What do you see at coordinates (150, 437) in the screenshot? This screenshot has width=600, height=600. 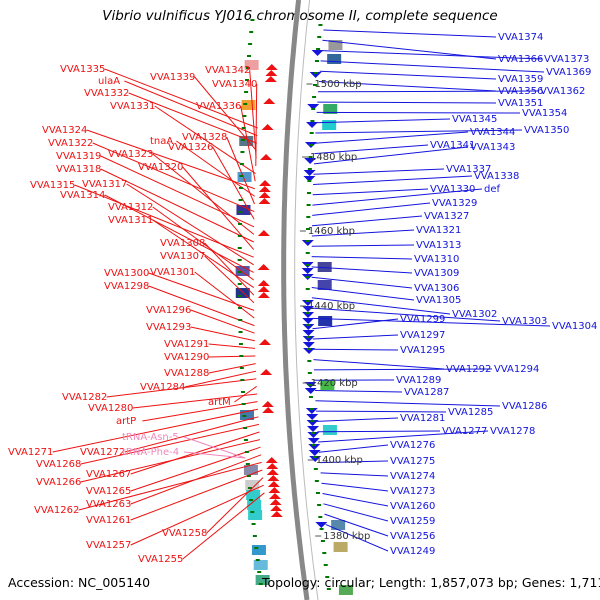 I see `rna-label: tRNA-Asn-5` at bounding box center [150, 437].